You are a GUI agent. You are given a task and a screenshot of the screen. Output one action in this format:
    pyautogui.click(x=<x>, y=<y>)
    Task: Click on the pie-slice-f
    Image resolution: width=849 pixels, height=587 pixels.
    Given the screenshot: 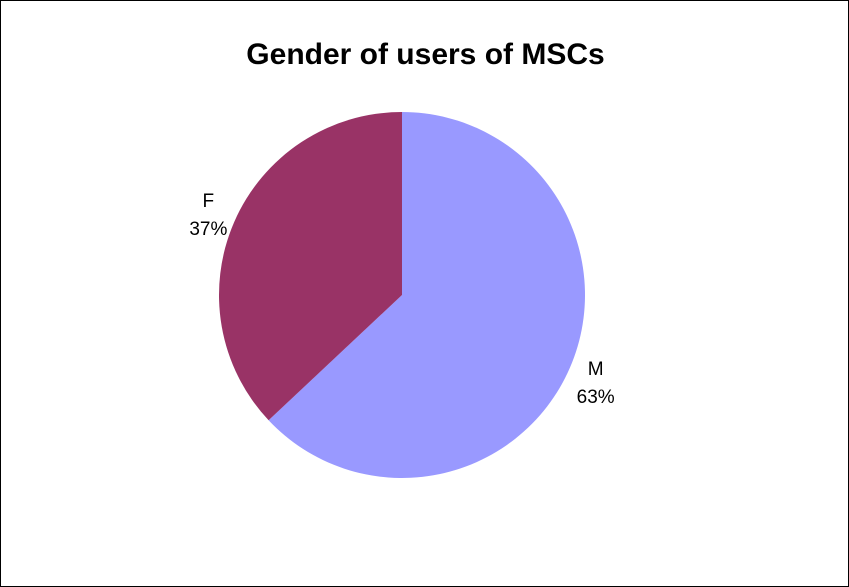 What is the action you would take?
    pyautogui.click(x=310, y=266)
    